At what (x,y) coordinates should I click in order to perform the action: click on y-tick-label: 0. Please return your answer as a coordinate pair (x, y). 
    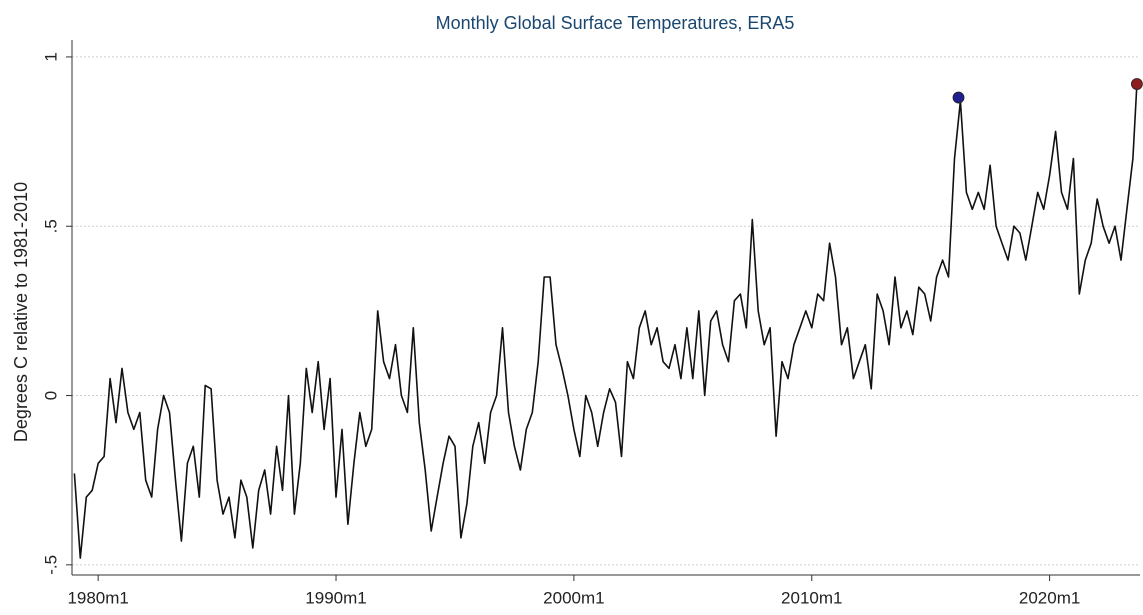
    Looking at the image, I should click on (50, 395).